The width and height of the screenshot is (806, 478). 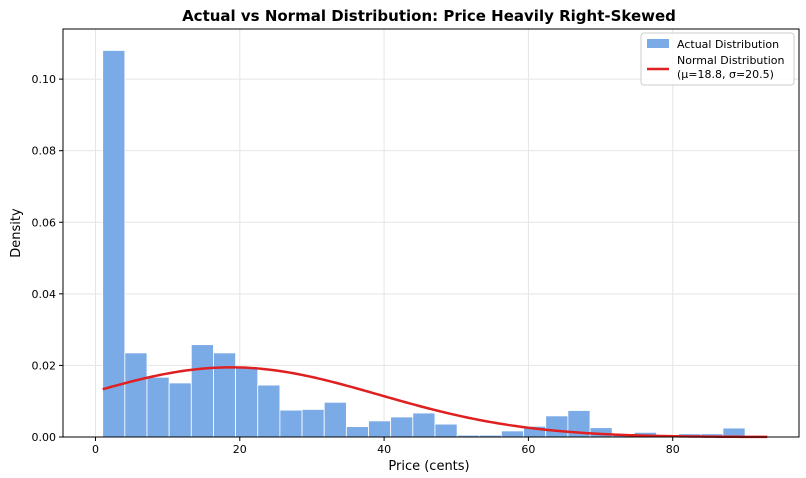 What do you see at coordinates (16, 233) in the screenshot?
I see `y-axis-label: Density` at bounding box center [16, 233].